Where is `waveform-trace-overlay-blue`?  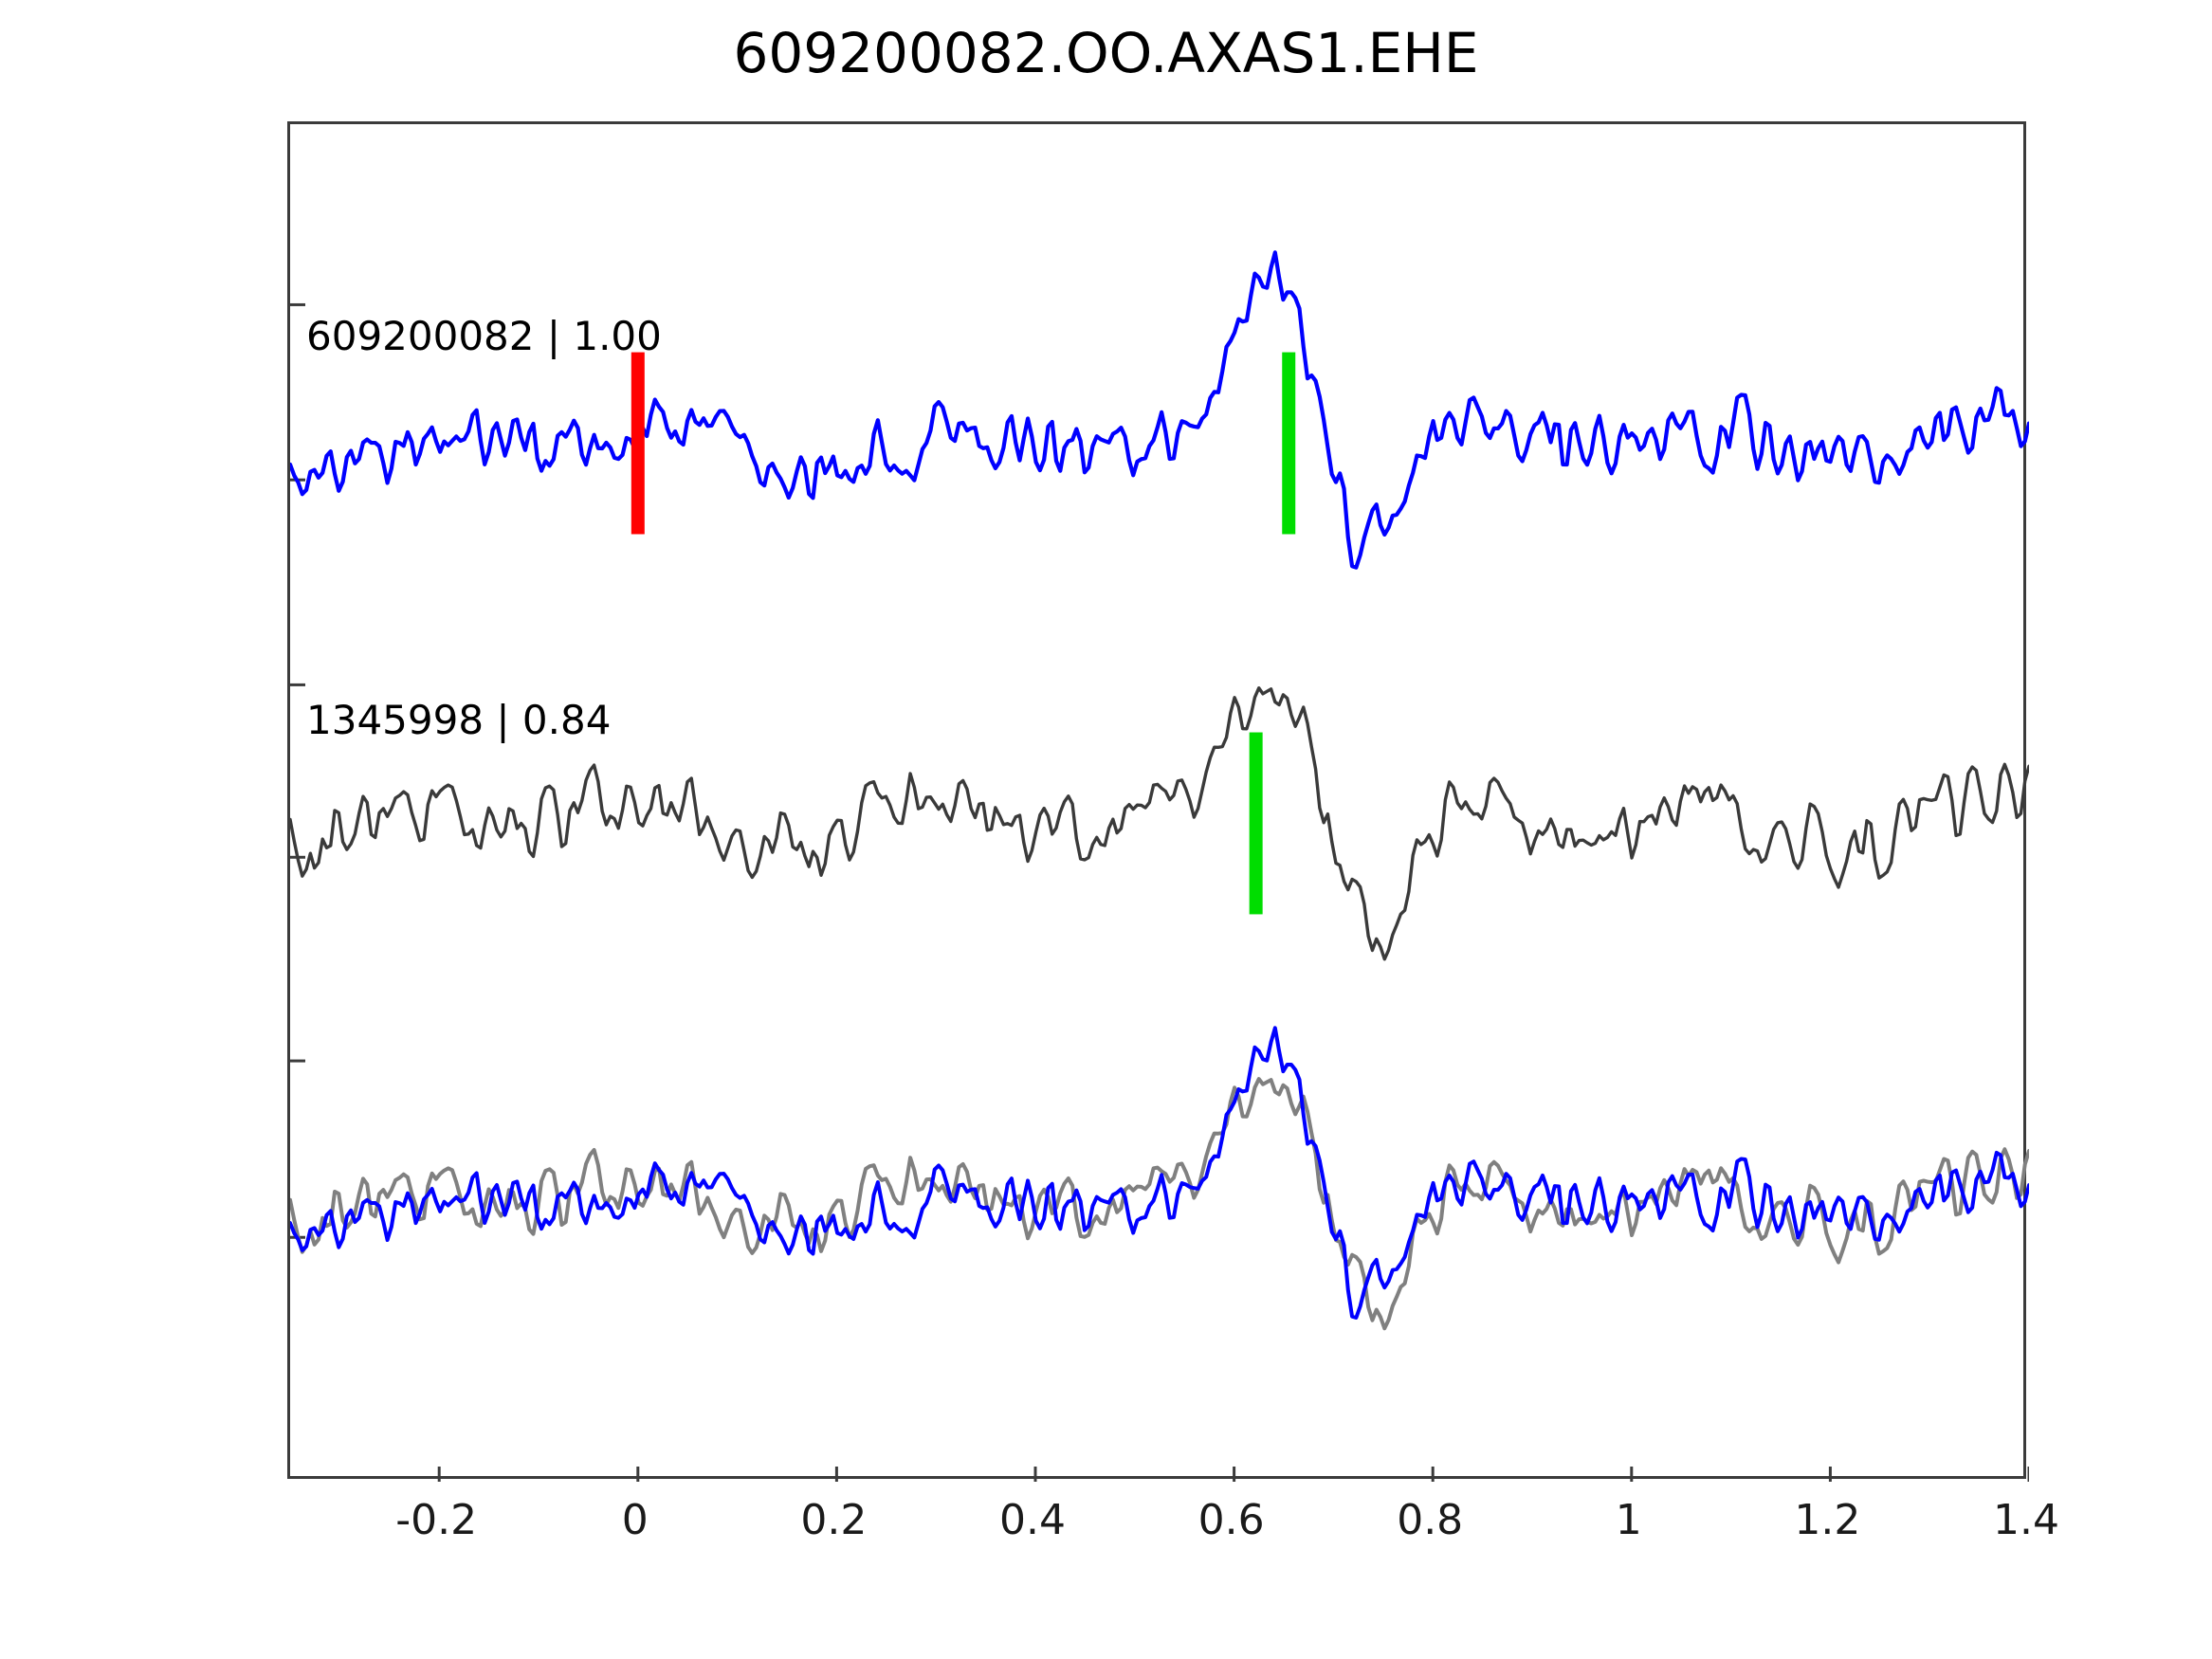
waveform-trace-overlay-blue is located at coordinates (1159, 1173).